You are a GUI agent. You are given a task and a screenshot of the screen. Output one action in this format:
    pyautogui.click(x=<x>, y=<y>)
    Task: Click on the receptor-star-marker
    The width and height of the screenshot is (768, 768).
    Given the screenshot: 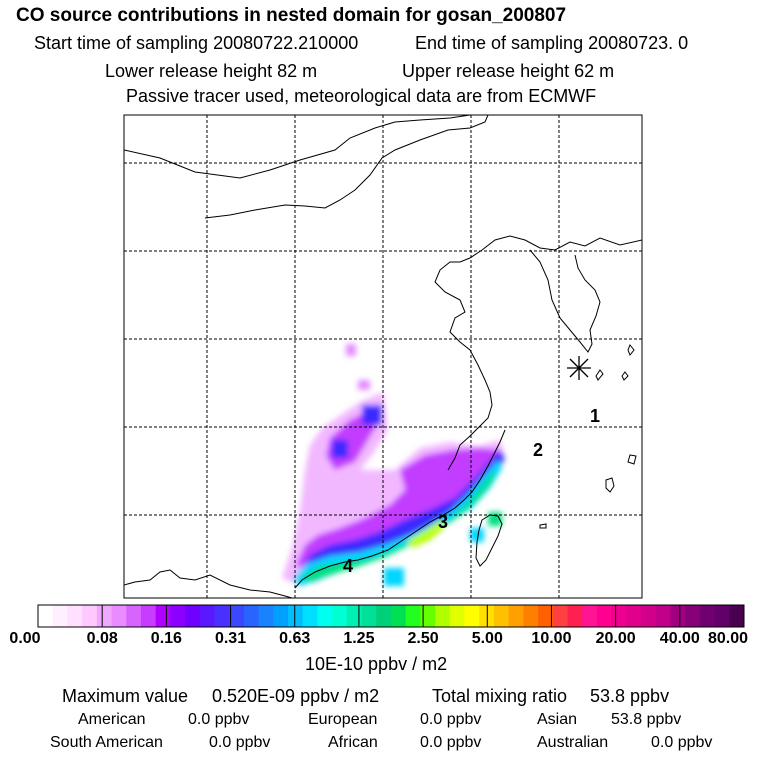 What is the action you would take?
    pyautogui.click(x=579, y=368)
    